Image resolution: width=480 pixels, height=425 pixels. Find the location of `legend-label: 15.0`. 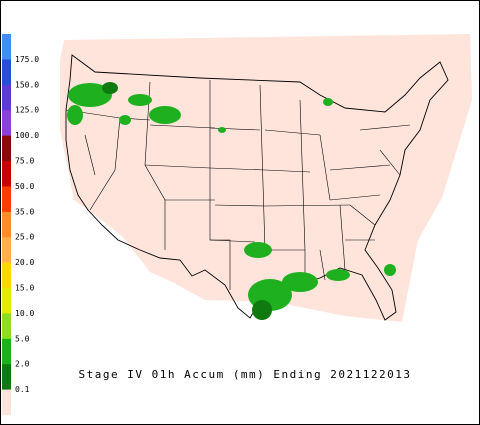

legend-label: 15.0 is located at coordinates (24, 288).